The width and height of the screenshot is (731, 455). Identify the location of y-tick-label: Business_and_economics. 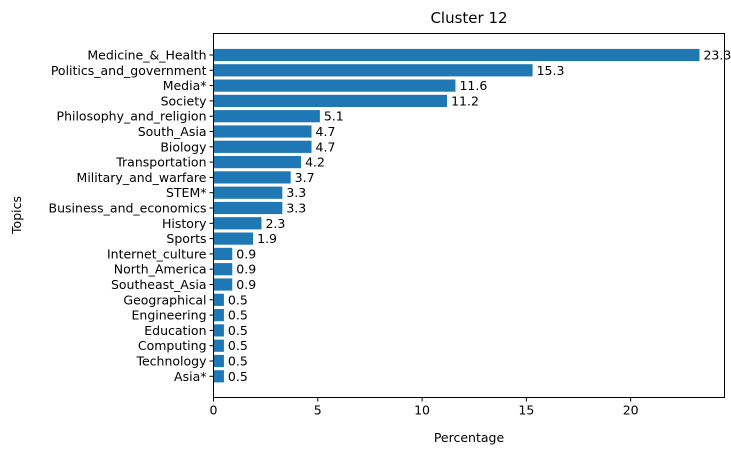
(128, 208).